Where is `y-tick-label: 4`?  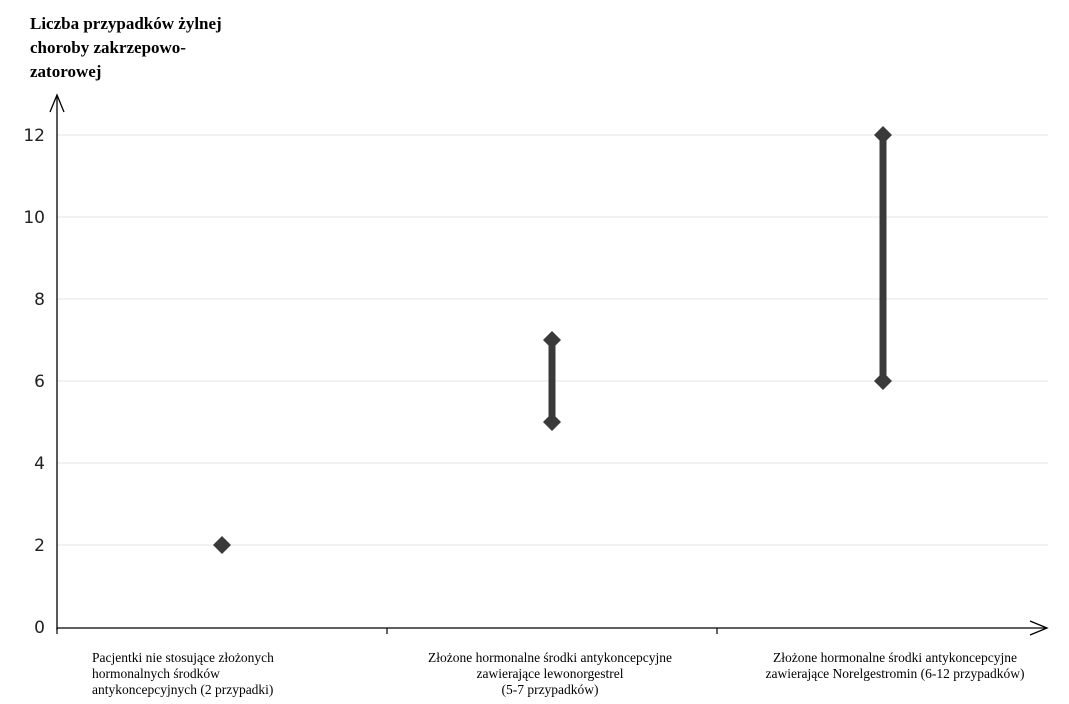
y-tick-label: 4 is located at coordinates (39, 464).